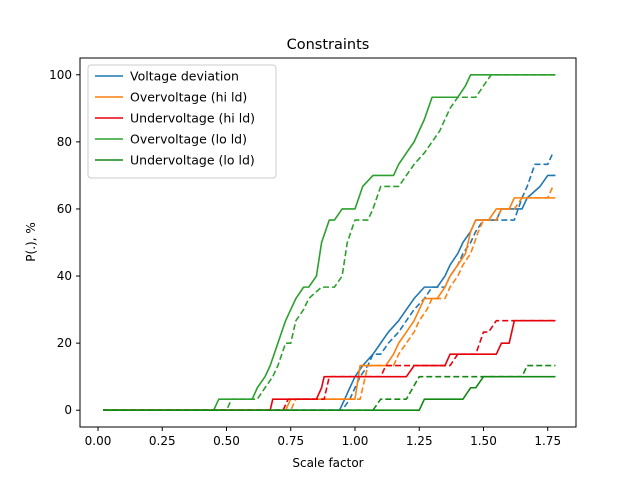 The width and height of the screenshot is (640, 480). What do you see at coordinates (226, 441) in the screenshot?
I see `x-tick-label: 0.50` at bounding box center [226, 441].